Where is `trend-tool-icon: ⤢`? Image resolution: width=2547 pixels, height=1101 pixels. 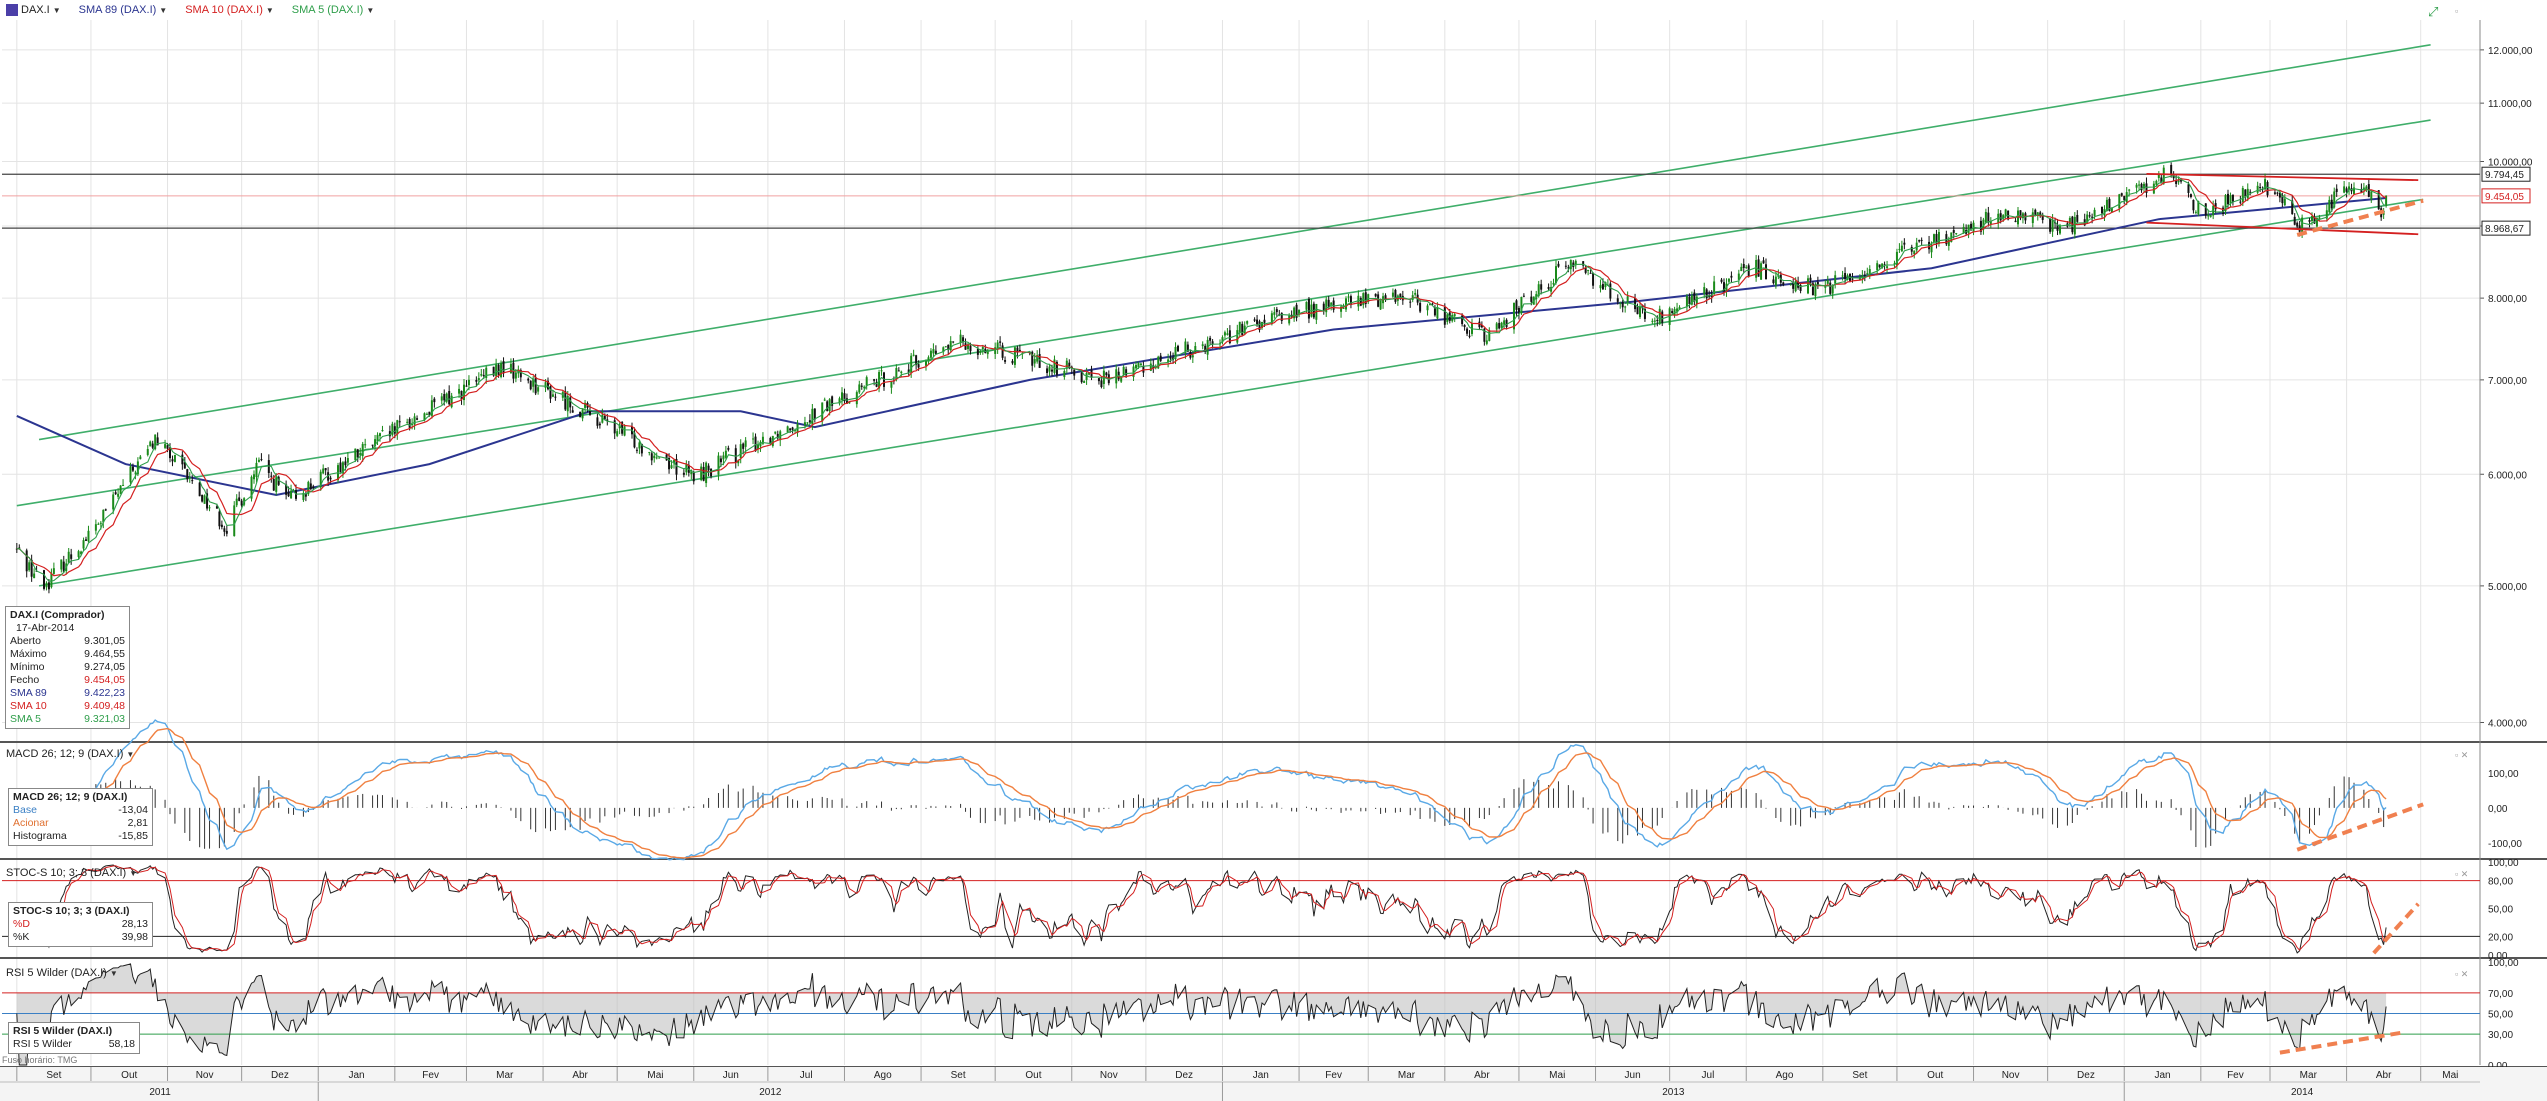
trend-tool-icon: ⤢ is located at coordinates (2433, 11).